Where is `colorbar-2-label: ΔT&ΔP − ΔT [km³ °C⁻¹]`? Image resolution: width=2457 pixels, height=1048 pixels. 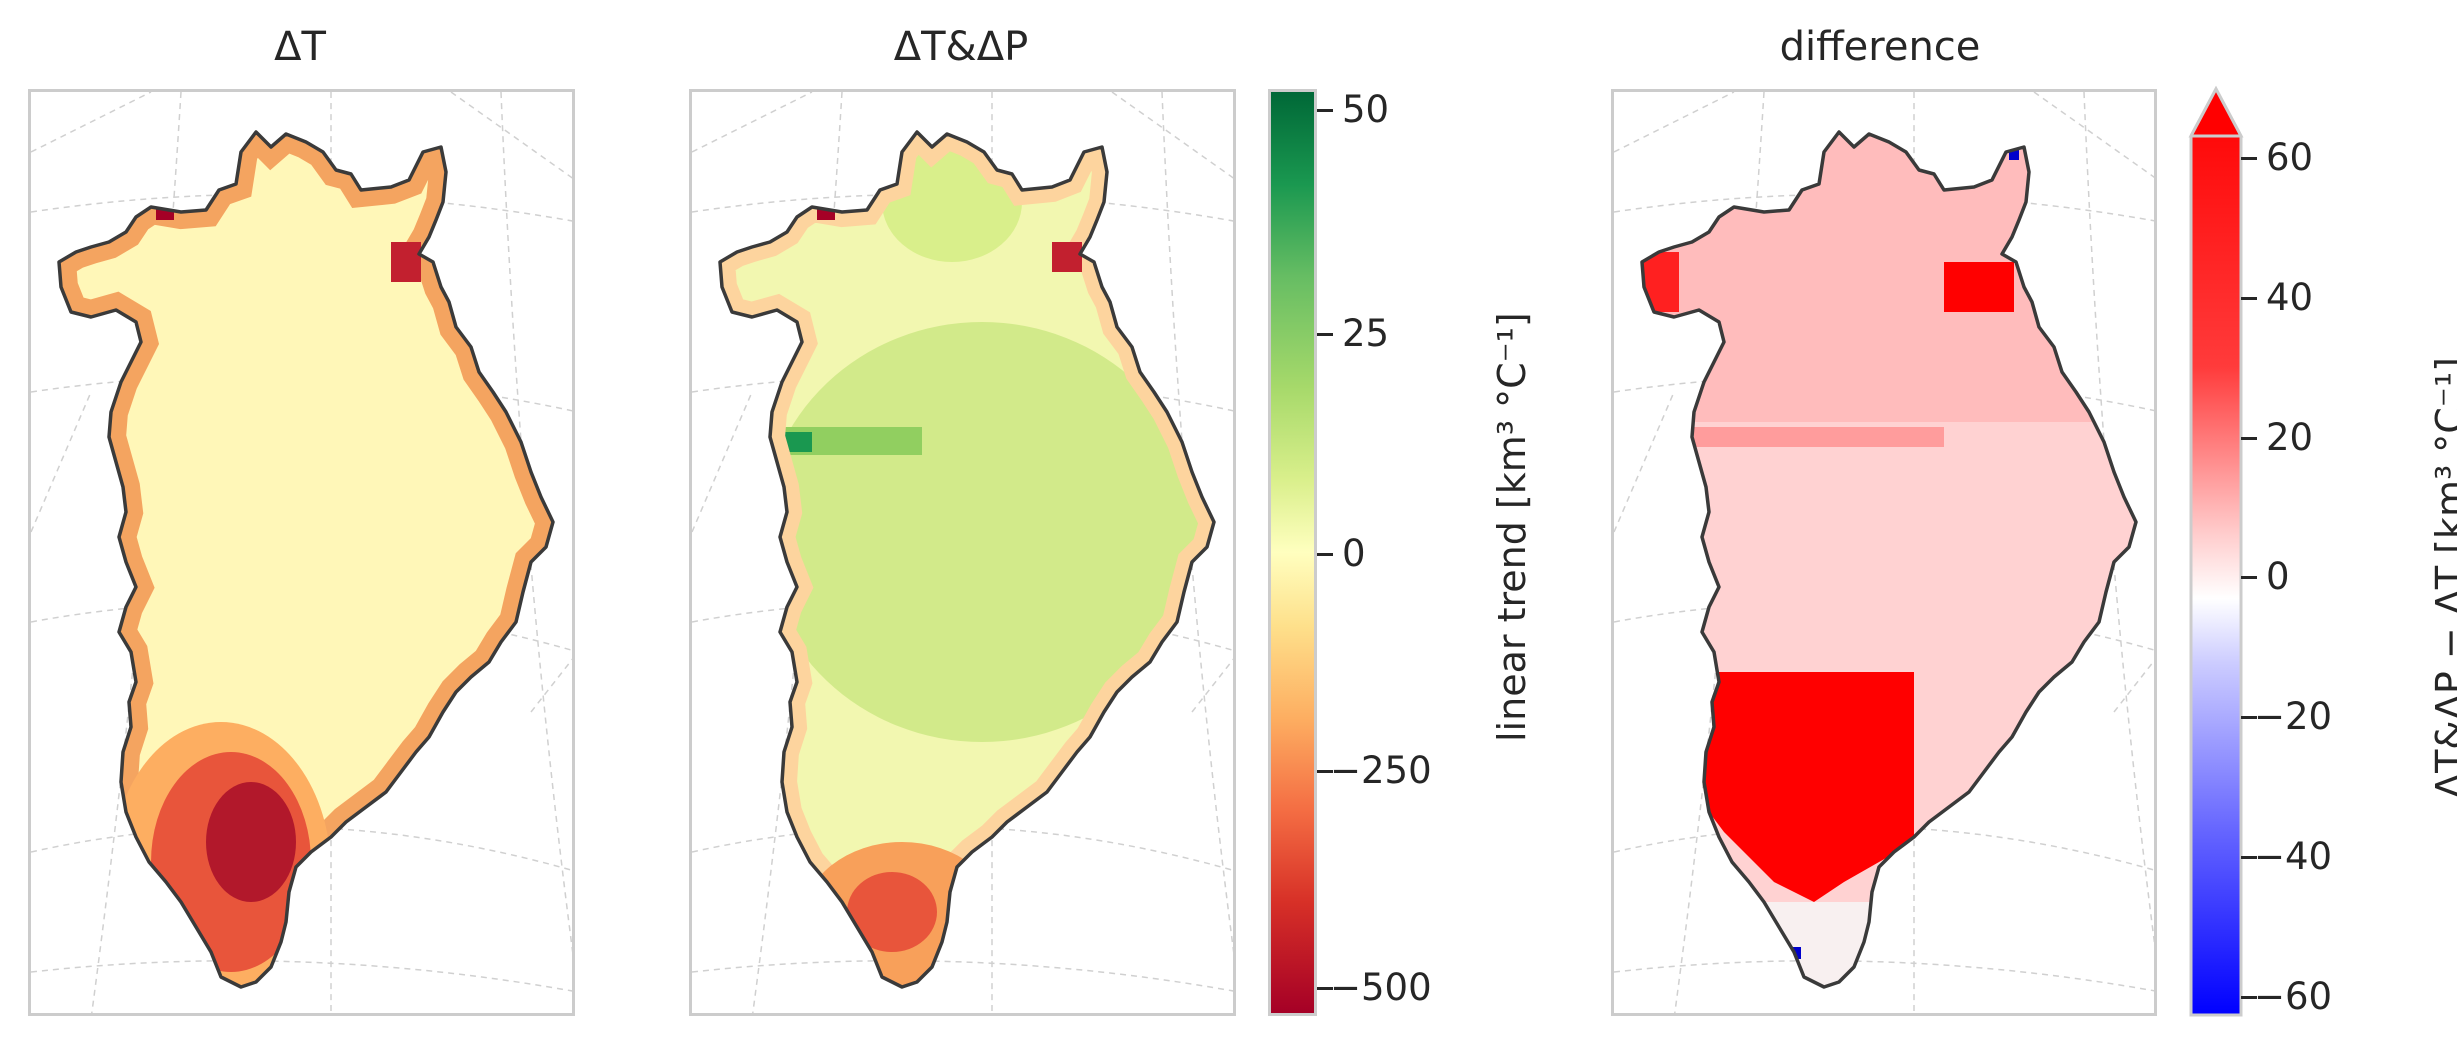
colorbar-2-label: ΔT&ΔP − ΔT [km³ °C⁻¹] is located at coordinates (2442, 578).